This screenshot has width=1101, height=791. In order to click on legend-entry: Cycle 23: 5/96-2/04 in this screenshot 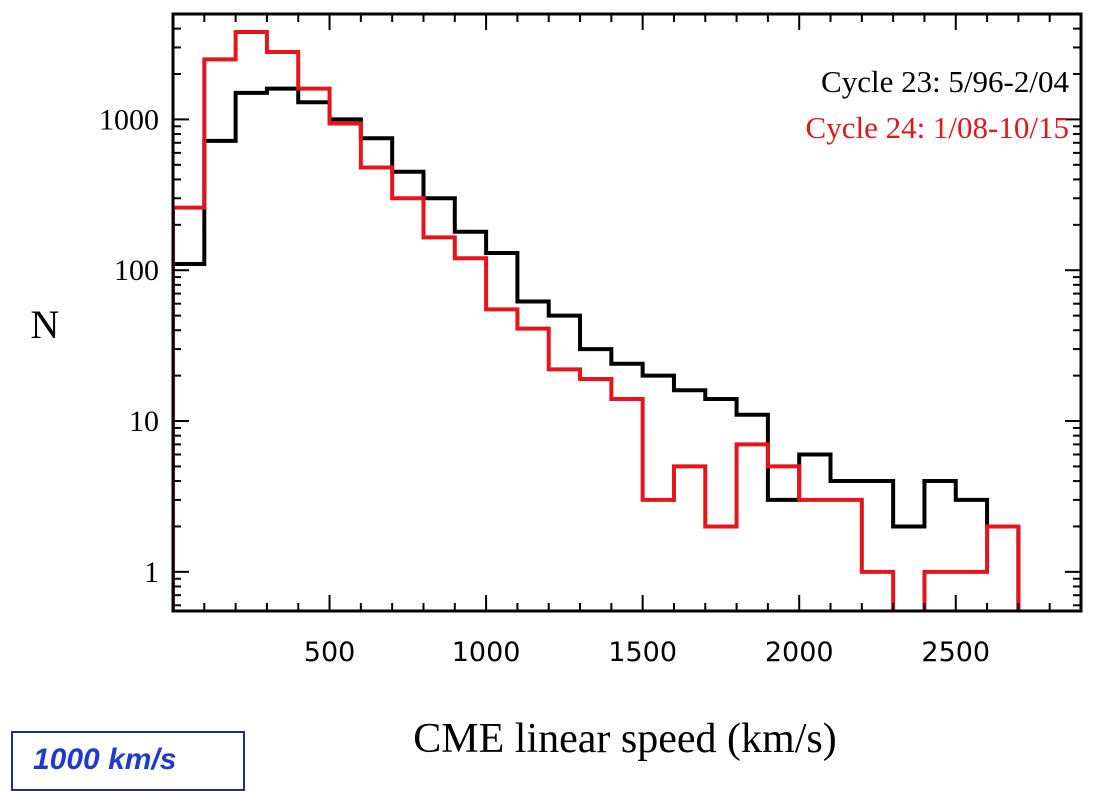, I will do `click(945, 81)`.